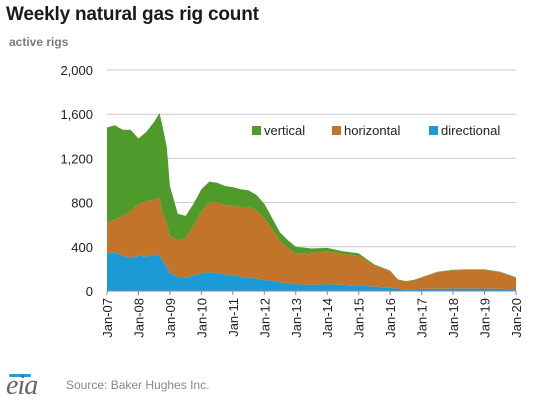  What do you see at coordinates (201, 318) in the screenshot?
I see `x-tick-label: Jan-10` at bounding box center [201, 318].